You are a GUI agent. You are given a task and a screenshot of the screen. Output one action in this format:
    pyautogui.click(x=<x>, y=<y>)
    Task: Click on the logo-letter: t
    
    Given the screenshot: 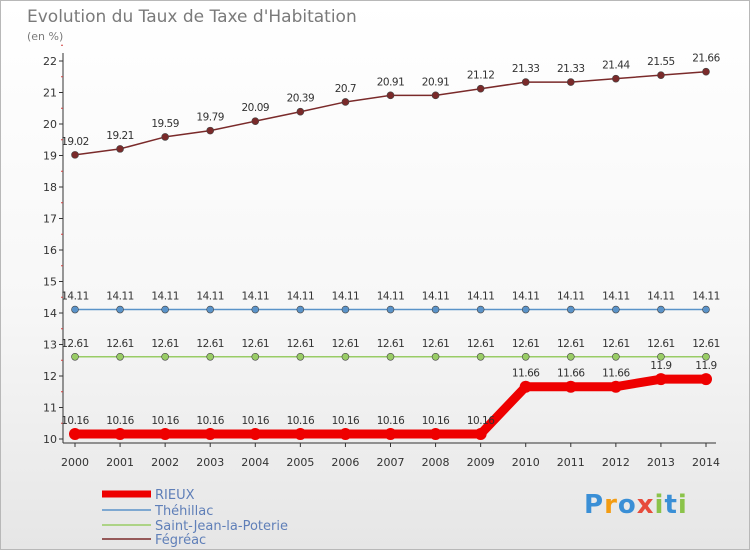 What is the action you would take?
    pyautogui.click(x=671, y=505)
    